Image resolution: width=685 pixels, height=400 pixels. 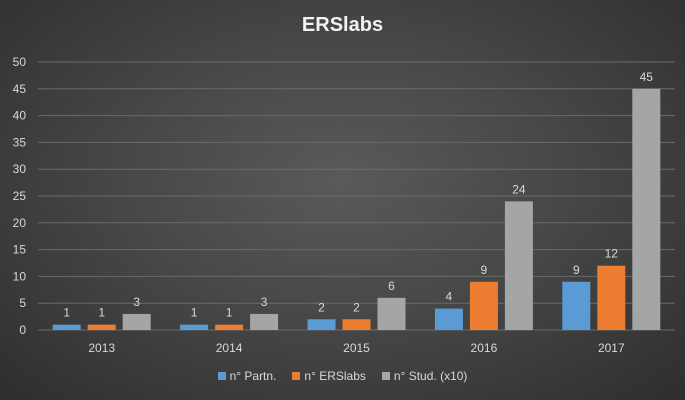 What do you see at coordinates (229, 348) in the screenshot?
I see `x-tick-label: 2014` at bounding box center [229, 348].